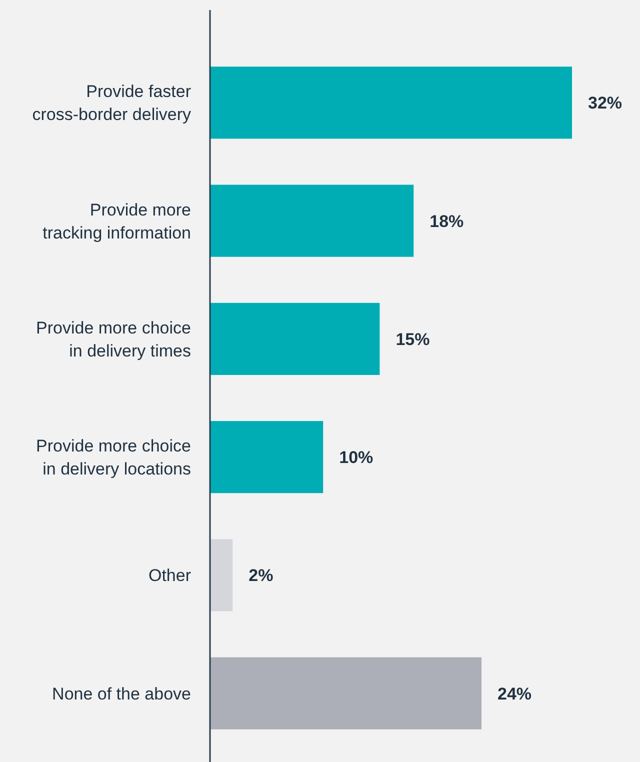  What do you see at coordinates (116, 221) in the screenshot?
I see `y-tick-label: Provide more tracking information` at bounding box center [116, 221].